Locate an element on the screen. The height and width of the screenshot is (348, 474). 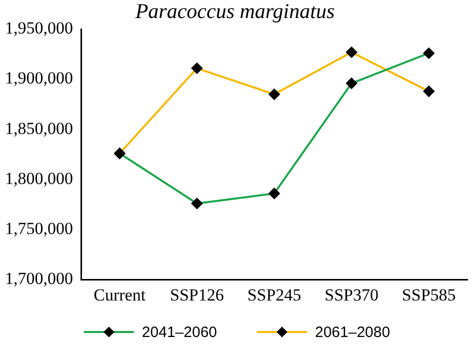
chart-title: Paracoccus marginatus is located at coordinates (234, 12).